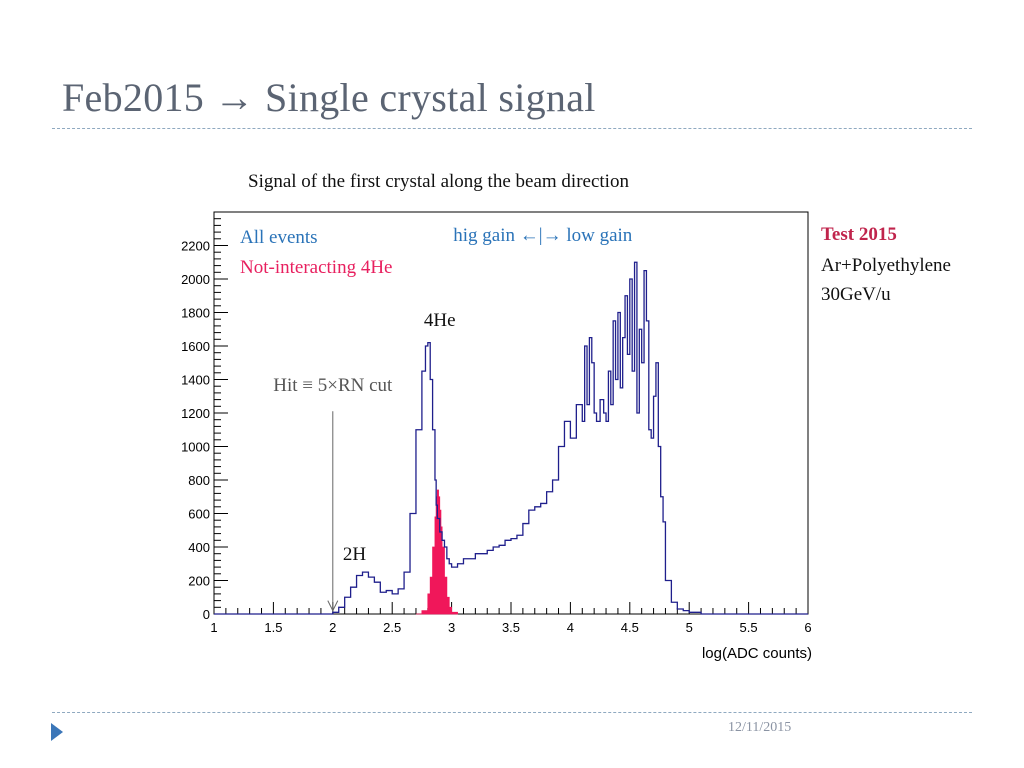 Image resolution: width=1024 pixels, height=768 pixels. Describe the element at coordinates (195, 279) in the screenshot. I see `y-tick-label: 2000` at that location.